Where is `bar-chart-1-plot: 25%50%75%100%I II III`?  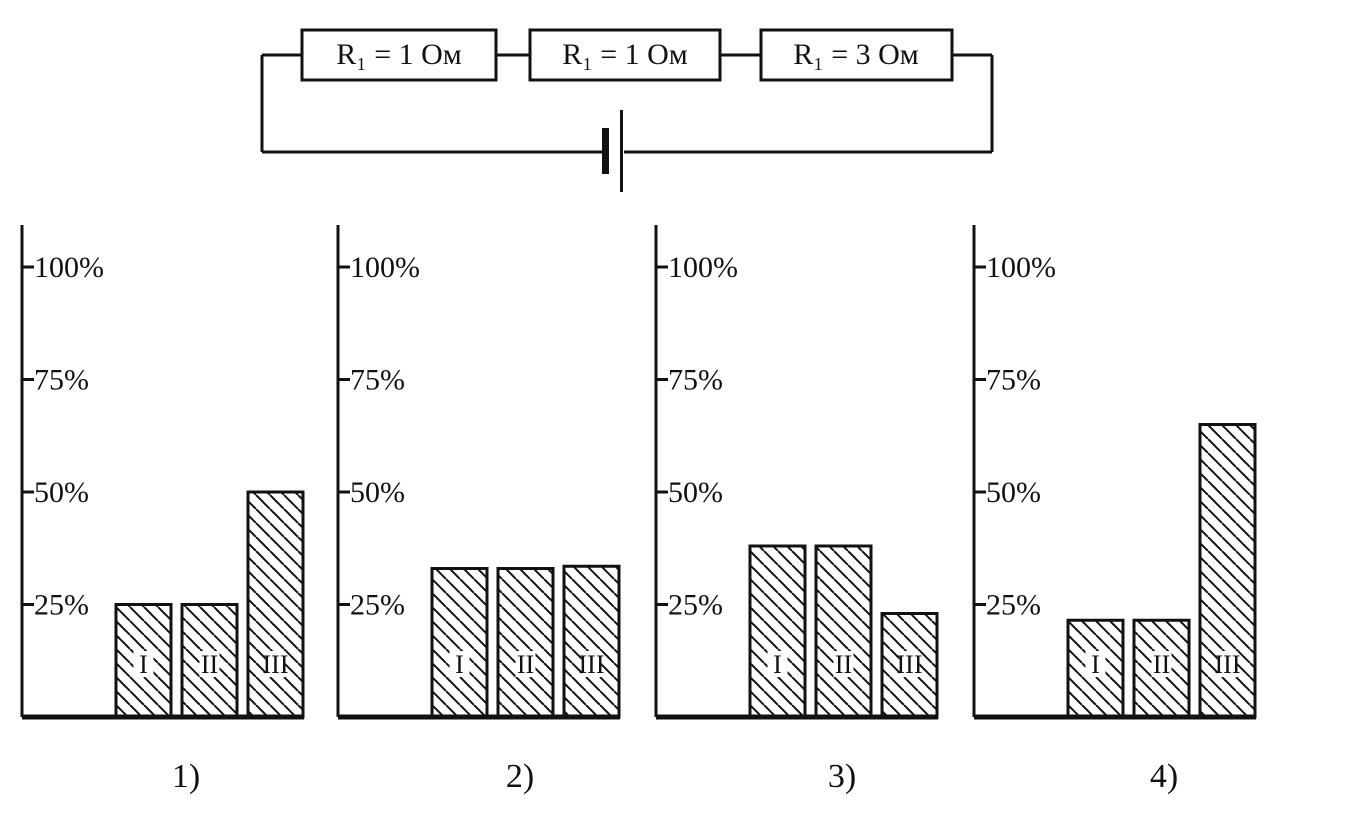
bar-chart-1-plot: 25%50%75%100%I II III is located at coordinates (162, 472).